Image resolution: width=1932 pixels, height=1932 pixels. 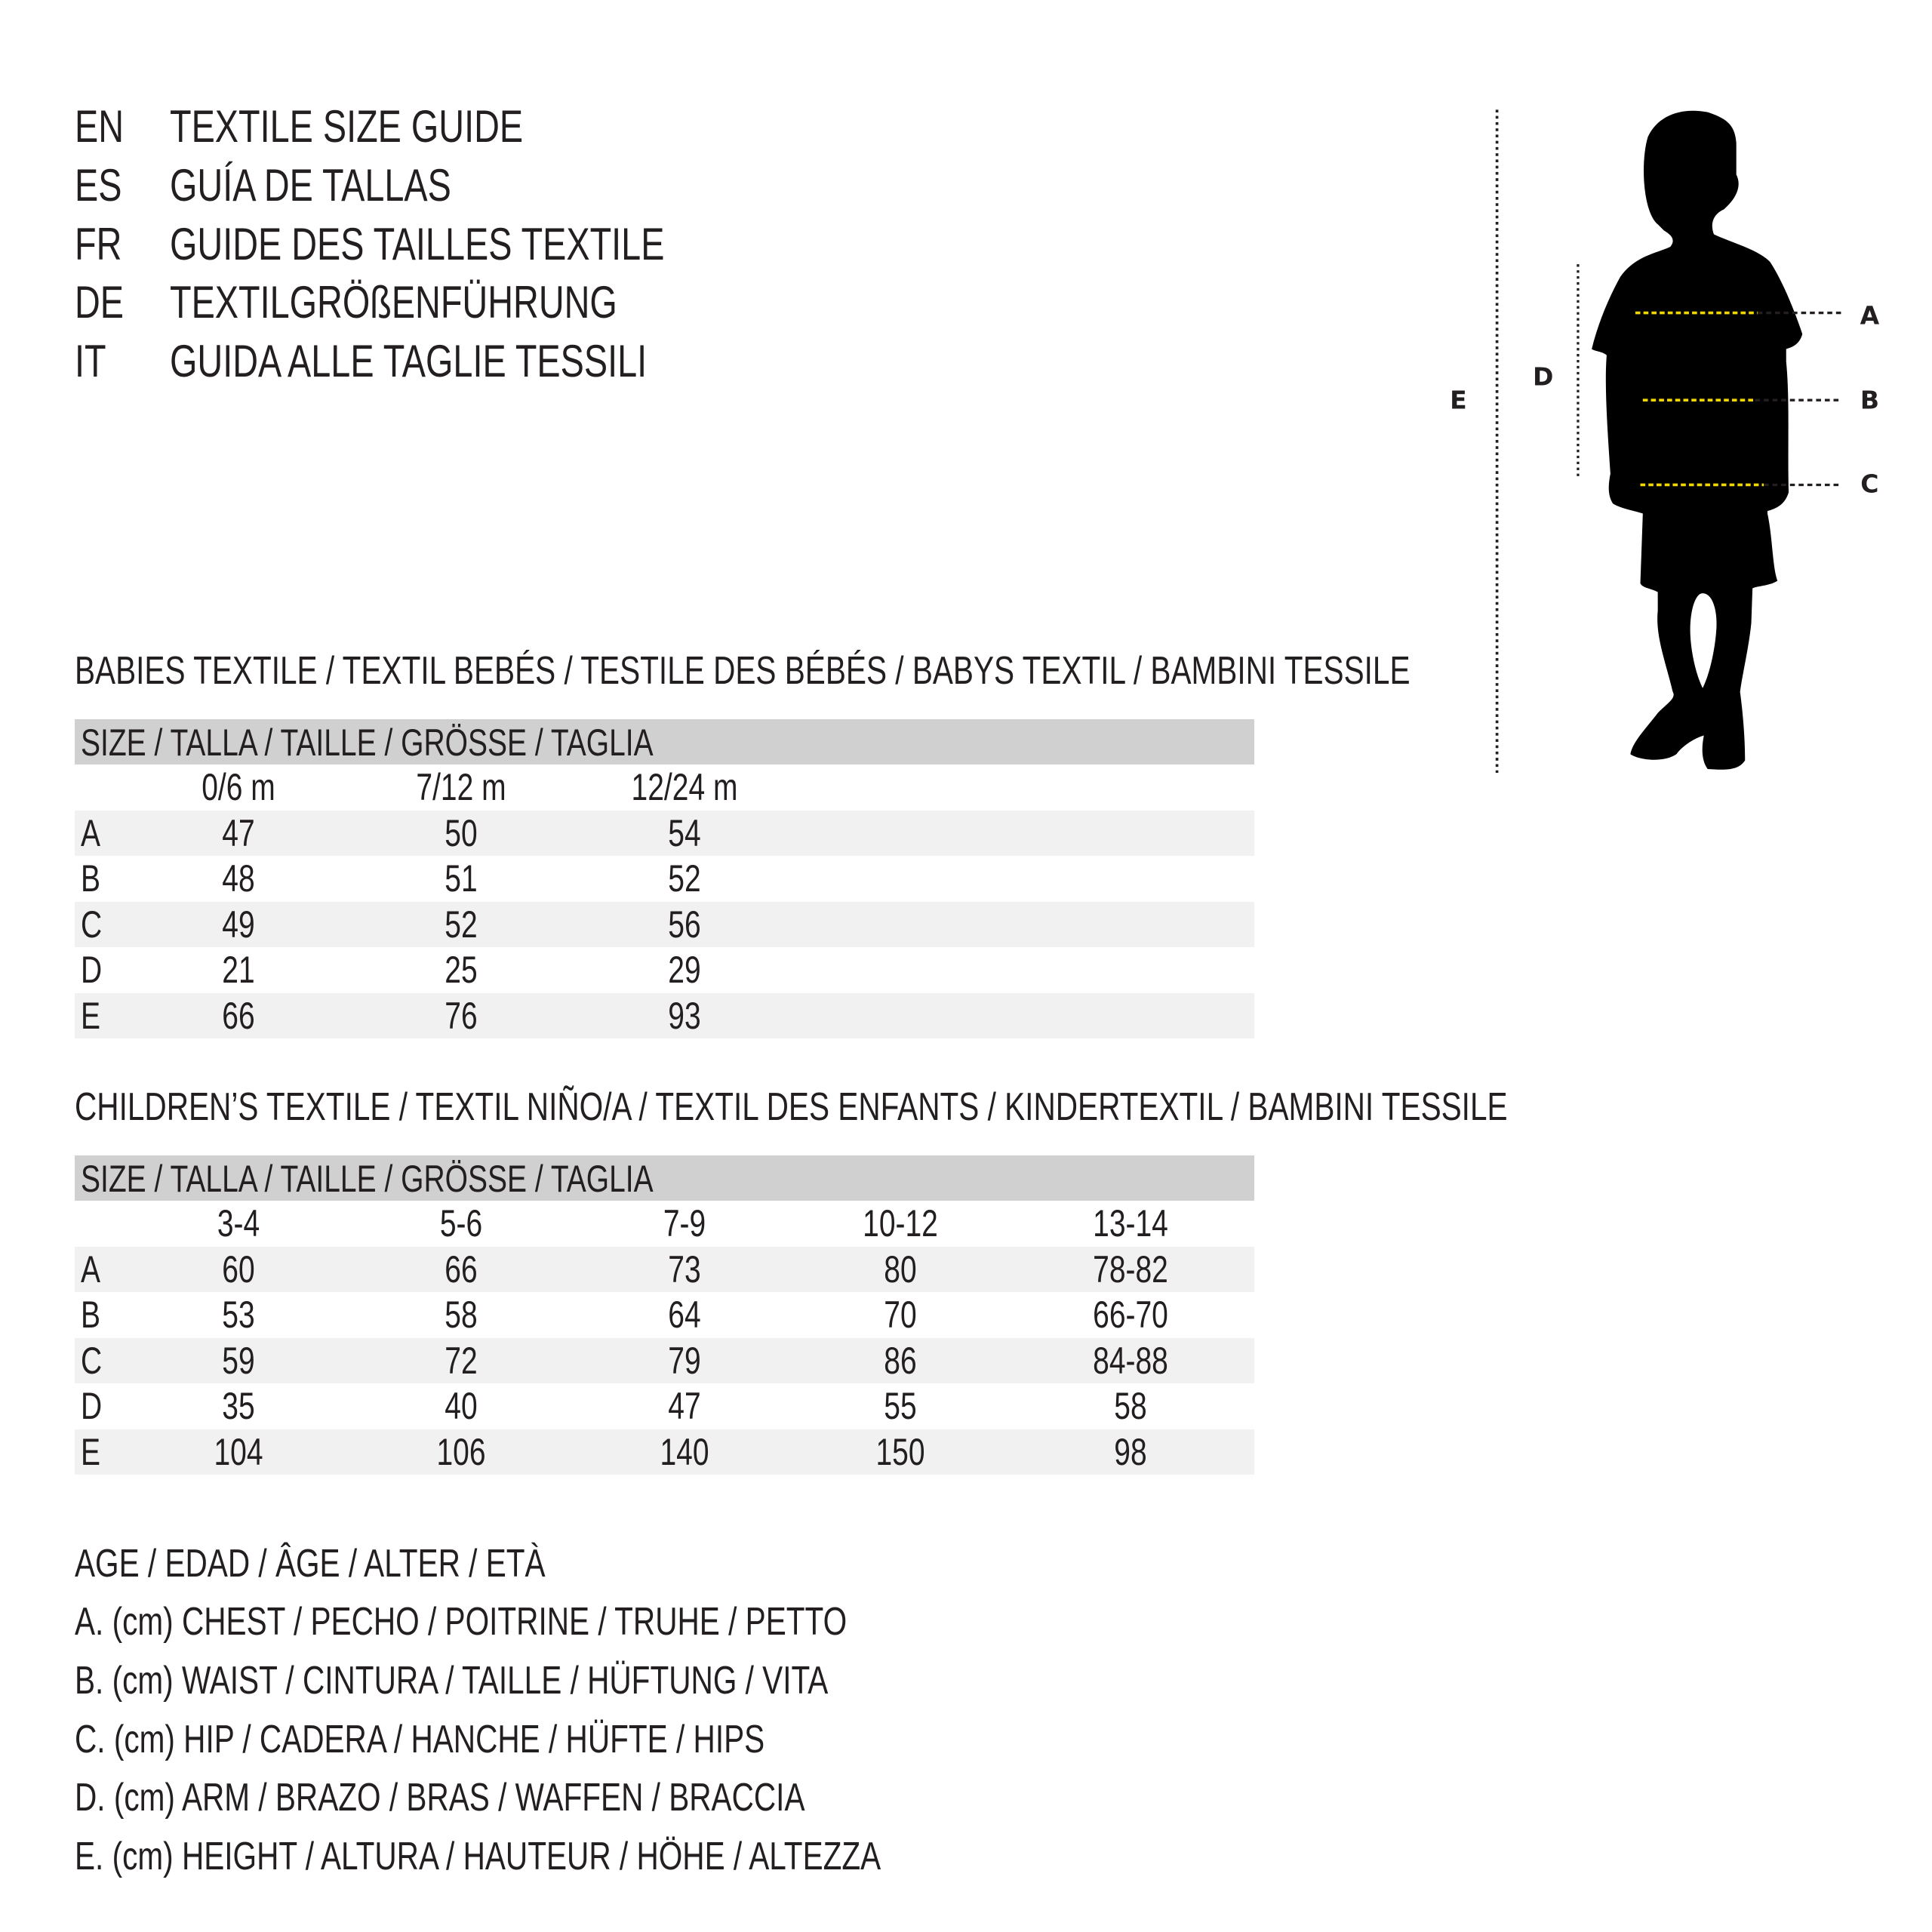 What do you see at coordinates (900, 1406) in the screenshot?
I see `table-cell: 55` at bounding box center [900, 1406].